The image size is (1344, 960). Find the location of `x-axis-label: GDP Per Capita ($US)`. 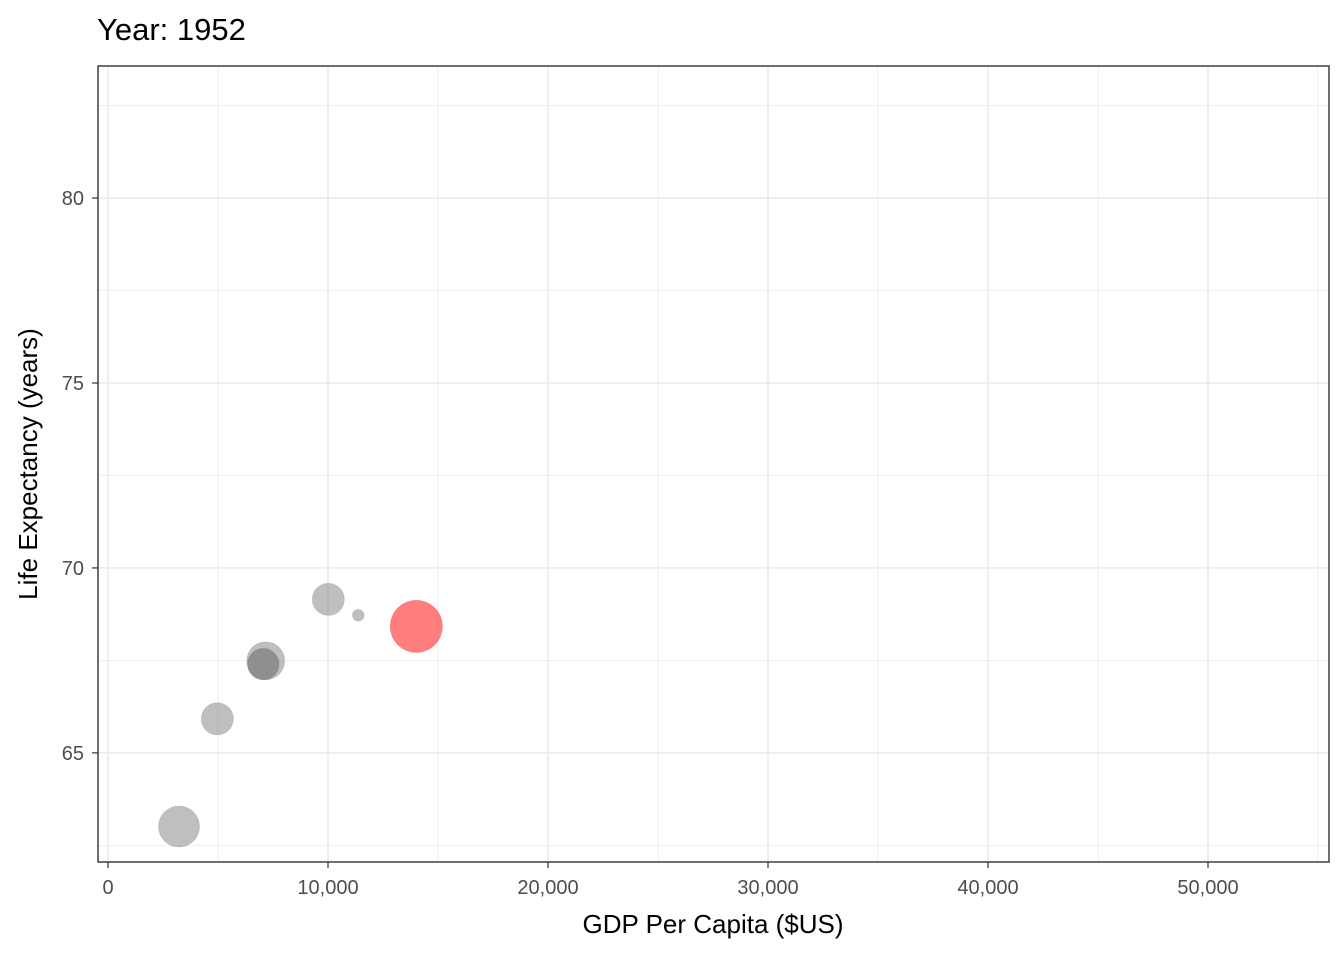

x-axis-label: GDP Per Capita ($US) is located at coordinates (712, 924).